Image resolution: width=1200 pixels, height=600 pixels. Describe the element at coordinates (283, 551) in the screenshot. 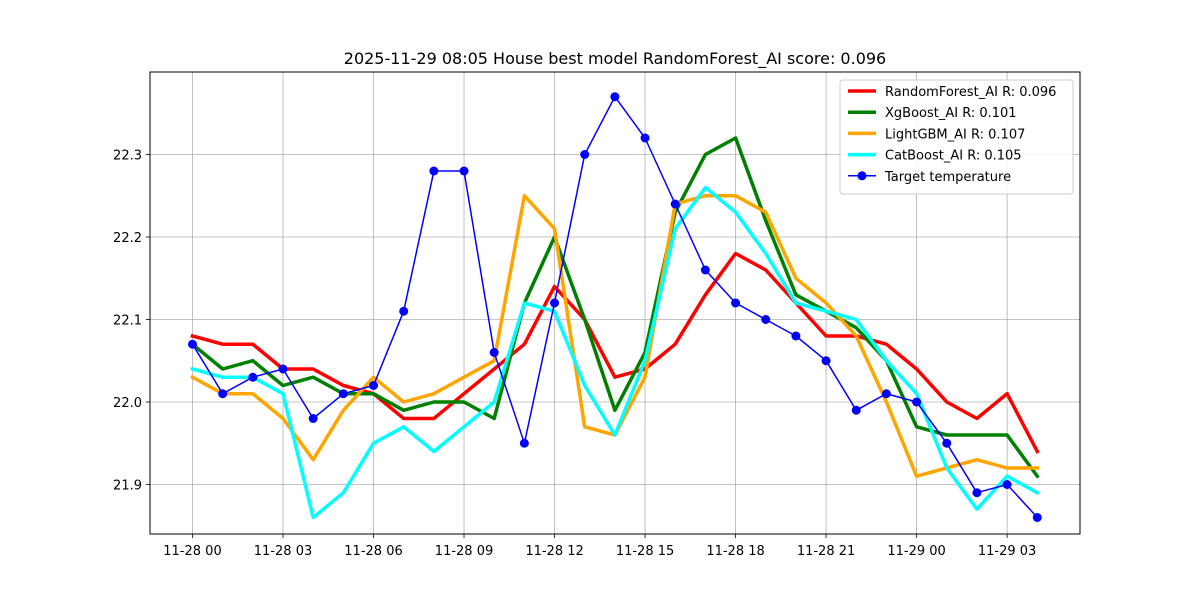

I see `x-tick-label: 11-28 03` at that location.